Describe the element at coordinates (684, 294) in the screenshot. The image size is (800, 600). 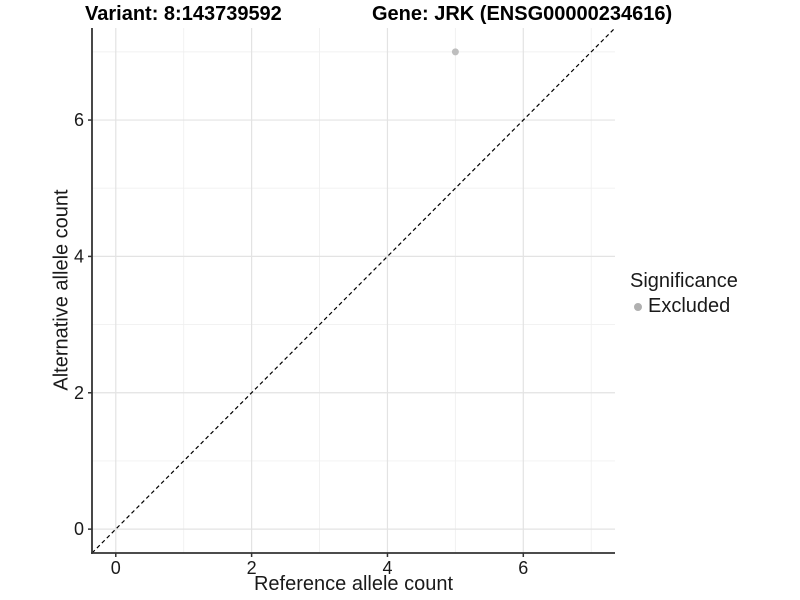
I see `legend: Significance Excluded` at that location.